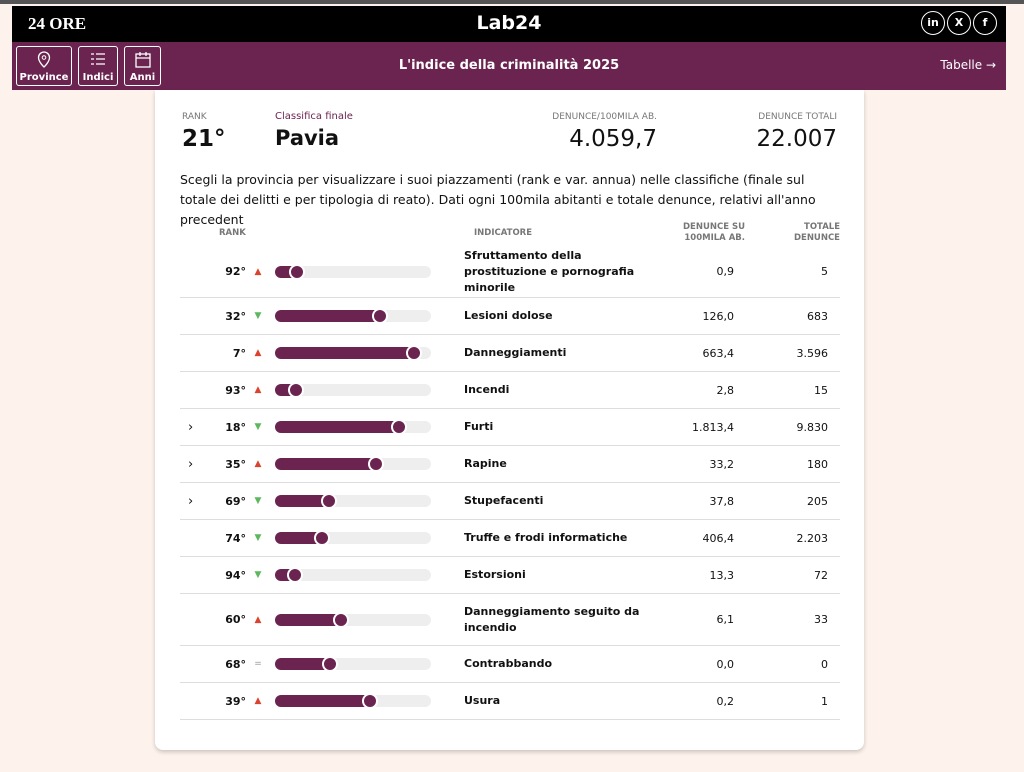 Image resolution: width=1024 pixels, height=772 pixels. What do you see at coordinates (235, 701) in the screenshot?
I see `rank: 39°` at bounding box center [235, 701].